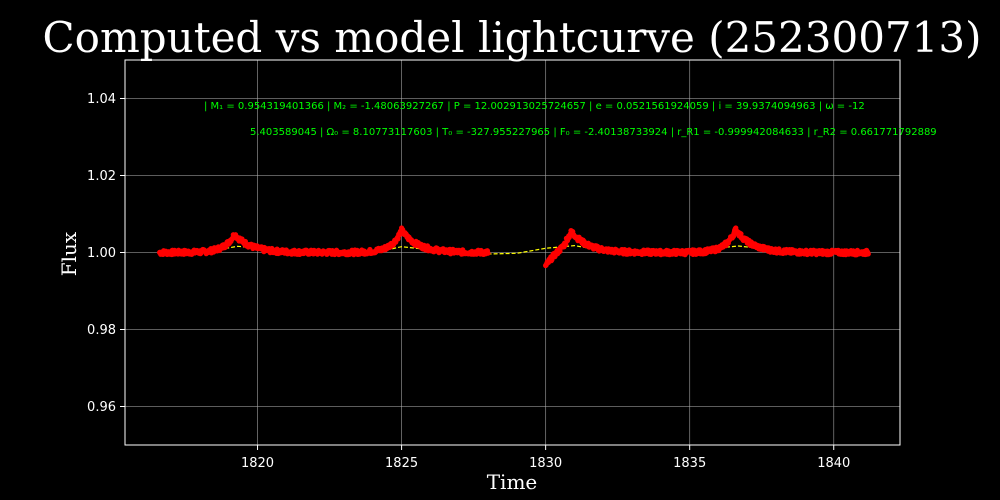  I want to click on x-tick-label: 1825, so click(401, 463).